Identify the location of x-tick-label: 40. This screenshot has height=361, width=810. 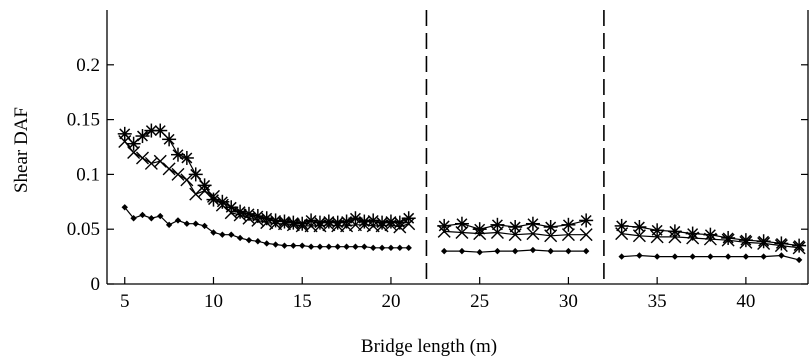
(745, 301).